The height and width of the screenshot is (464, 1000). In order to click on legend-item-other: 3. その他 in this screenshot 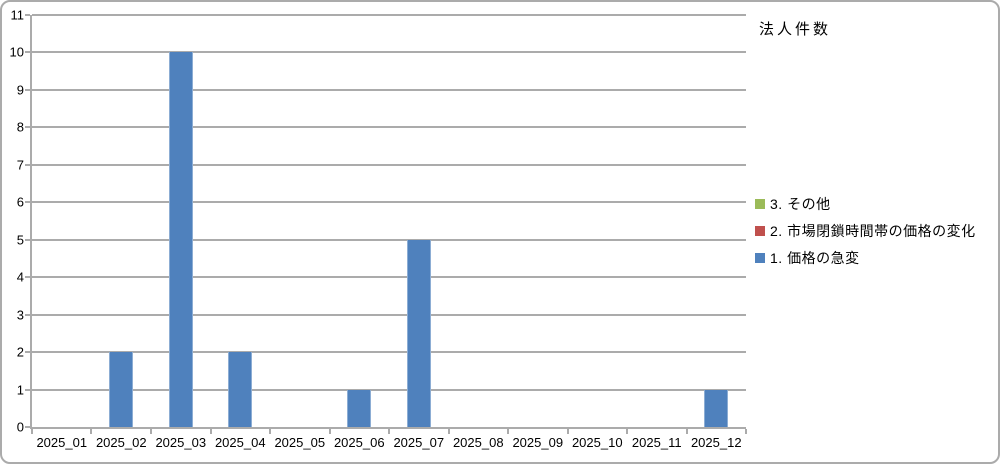, I will do `click(865, 204)`.